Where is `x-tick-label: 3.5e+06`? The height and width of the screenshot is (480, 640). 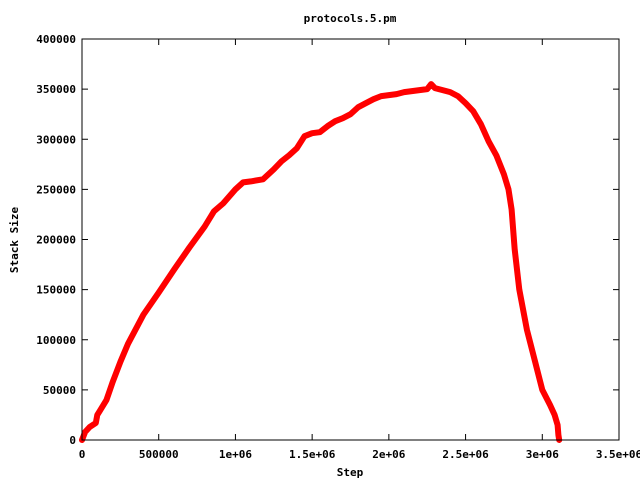 x-tick-label: 3.5e+06 is located at coordinates (618, 454).